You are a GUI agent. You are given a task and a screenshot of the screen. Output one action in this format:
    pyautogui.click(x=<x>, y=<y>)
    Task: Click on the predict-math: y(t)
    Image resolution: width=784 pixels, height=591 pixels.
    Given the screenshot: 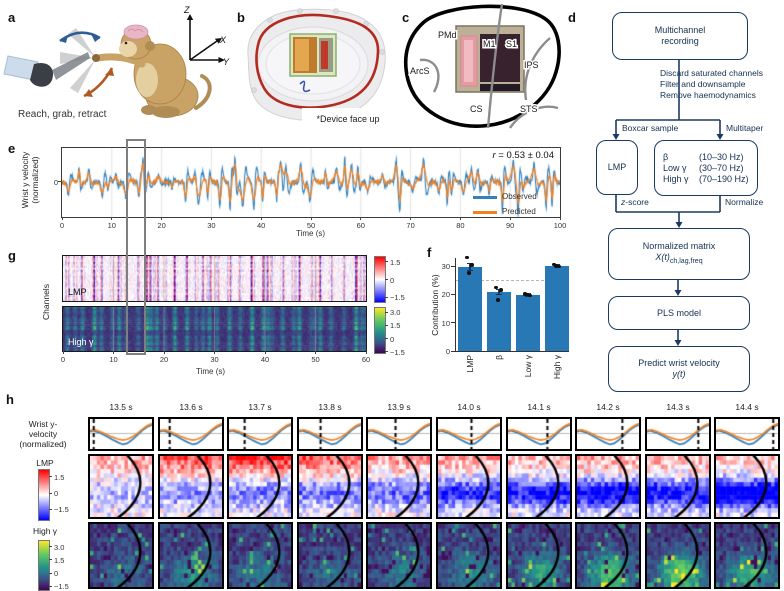 What is the action you would take?
    pyautogui.click(x=679, y=374)
    